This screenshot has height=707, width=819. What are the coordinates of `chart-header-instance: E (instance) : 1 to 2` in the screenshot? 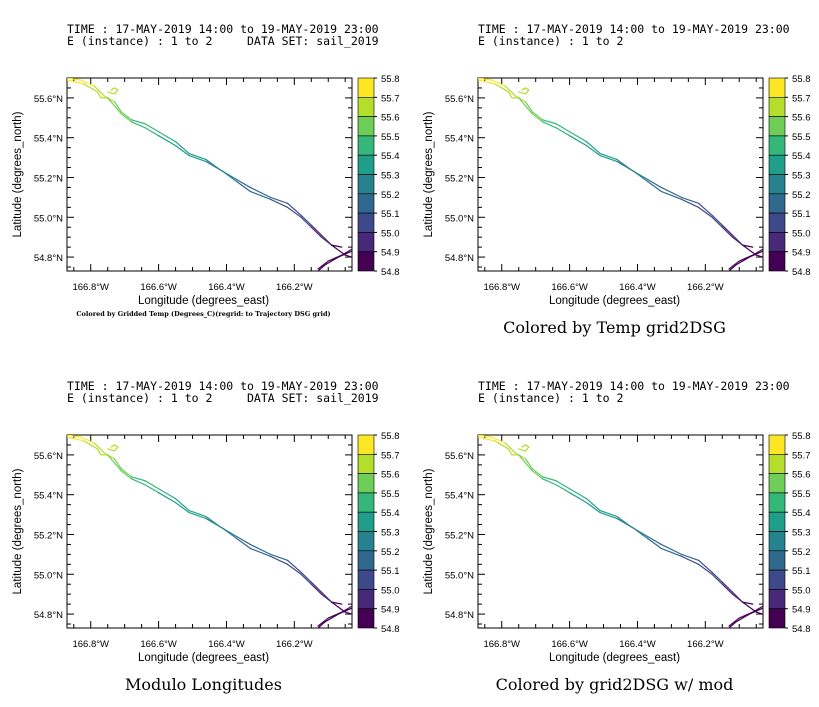 It's located at (550, 41).